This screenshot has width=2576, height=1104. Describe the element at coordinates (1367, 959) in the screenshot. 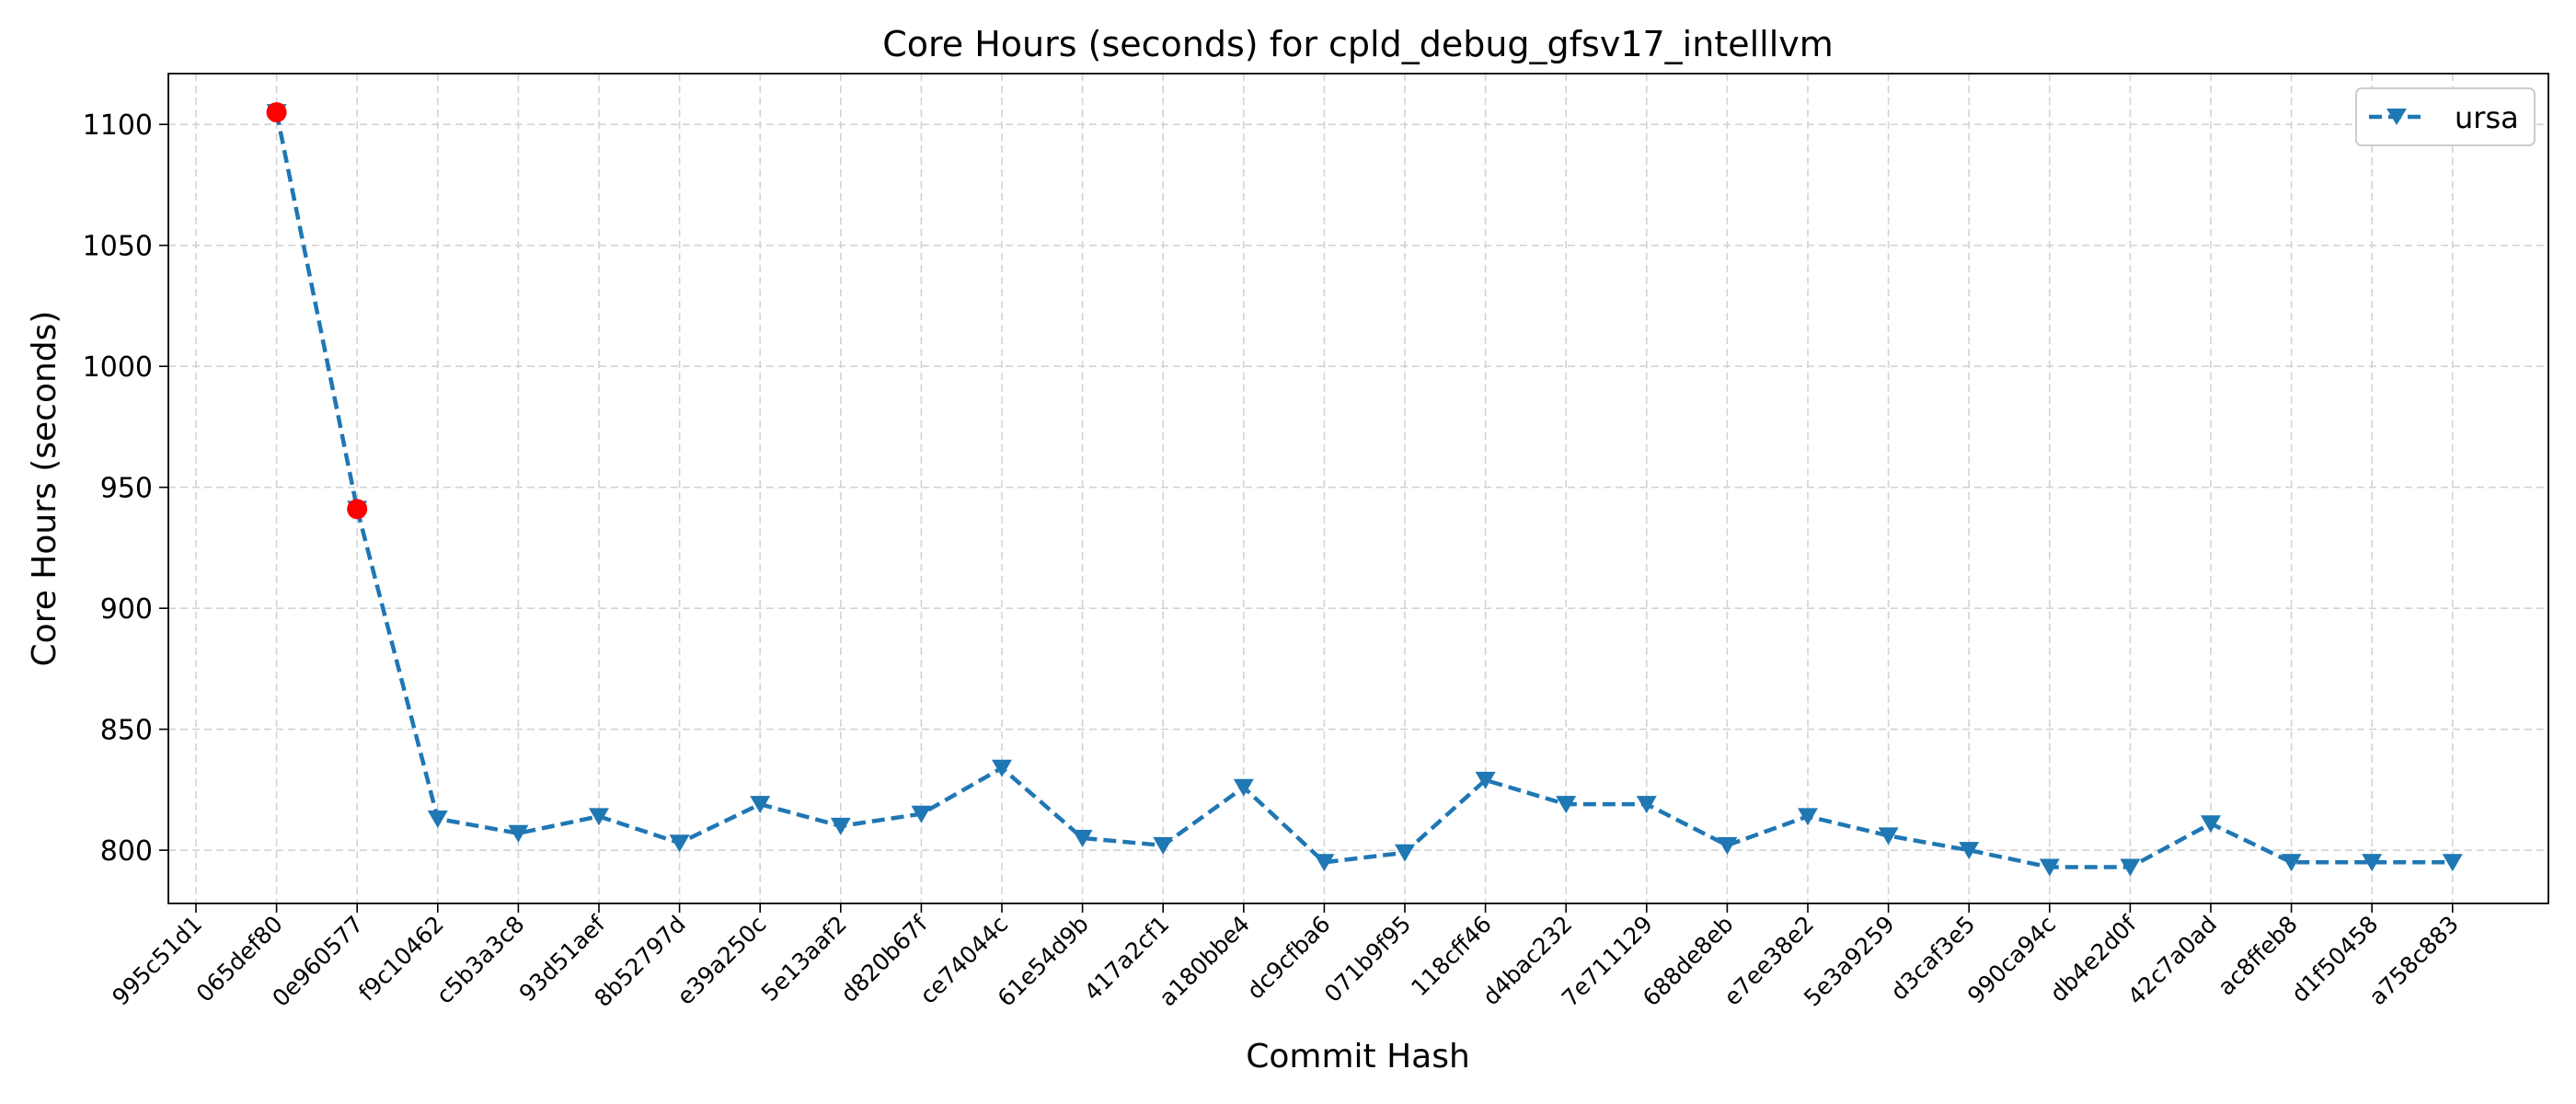

I see `x-tick-label: 071b9f95` at that location.